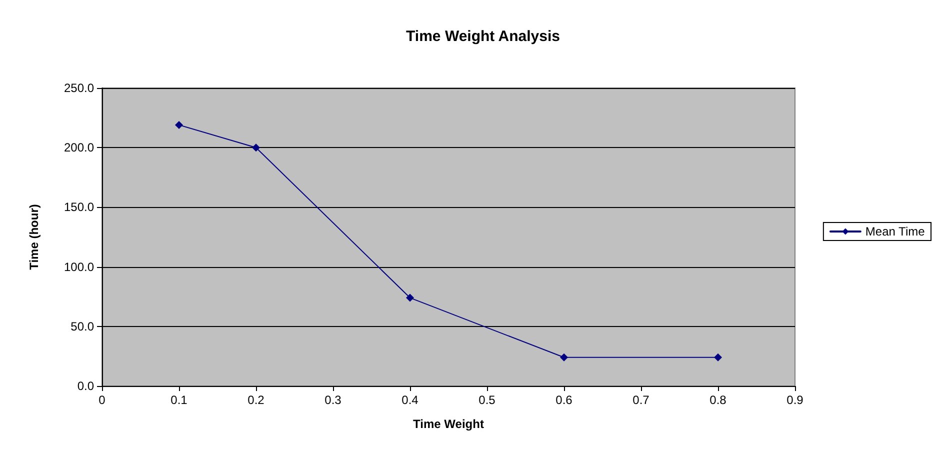  I want to click on x-tick-label: 0.8, so click(718, 400).